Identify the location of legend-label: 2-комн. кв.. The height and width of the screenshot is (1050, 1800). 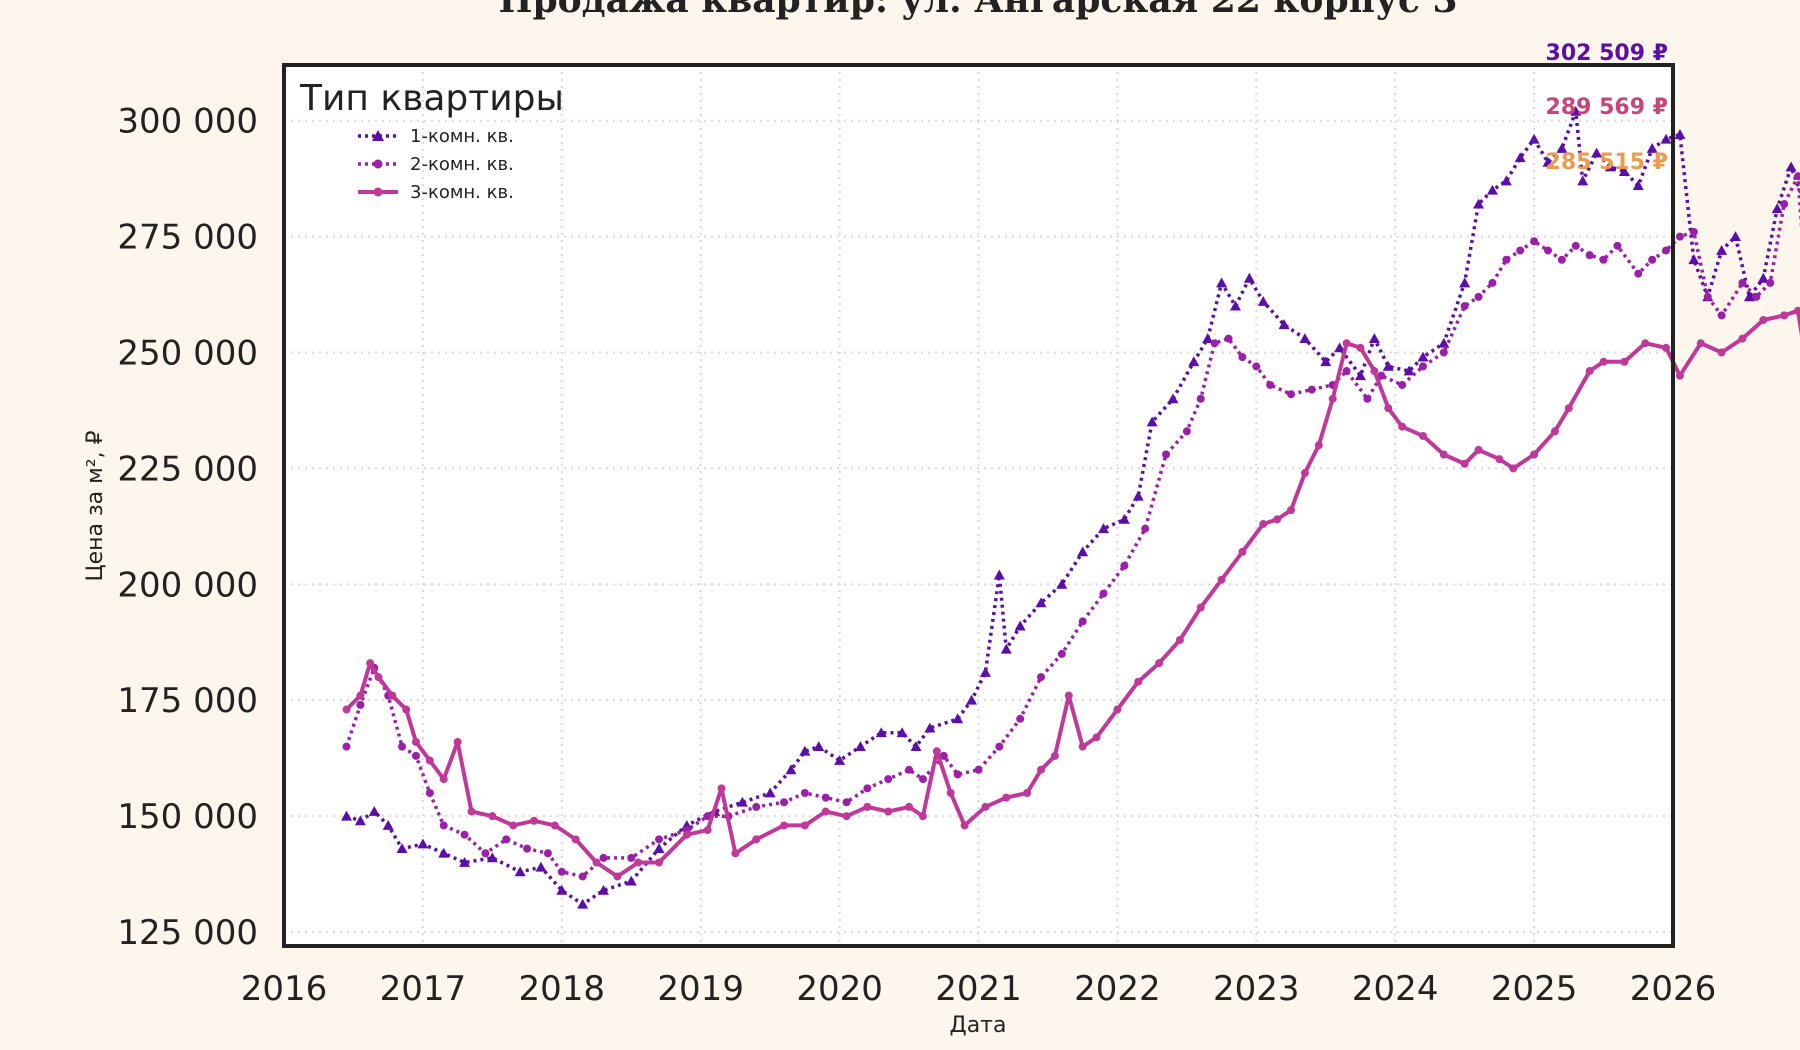
(462, 164).